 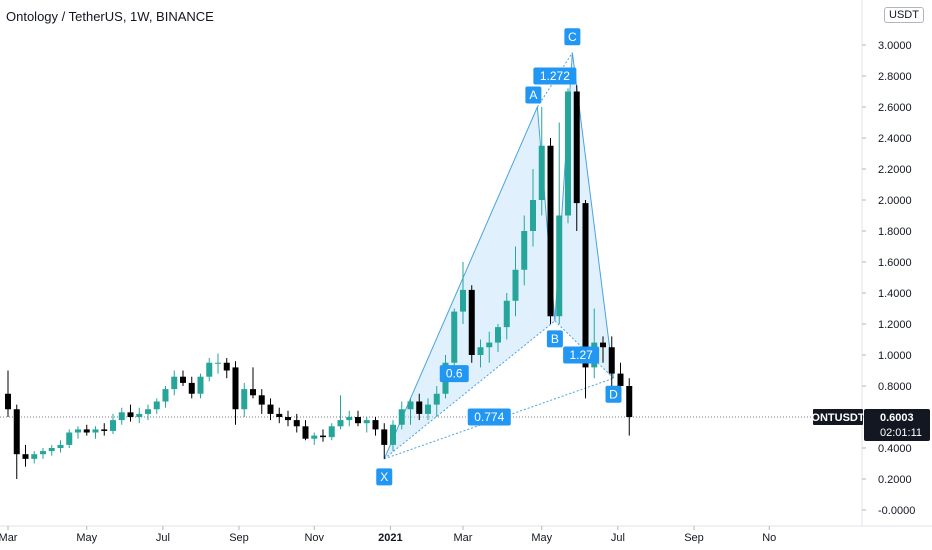 I want to click on leg-xa, so click(x=460, y=283).